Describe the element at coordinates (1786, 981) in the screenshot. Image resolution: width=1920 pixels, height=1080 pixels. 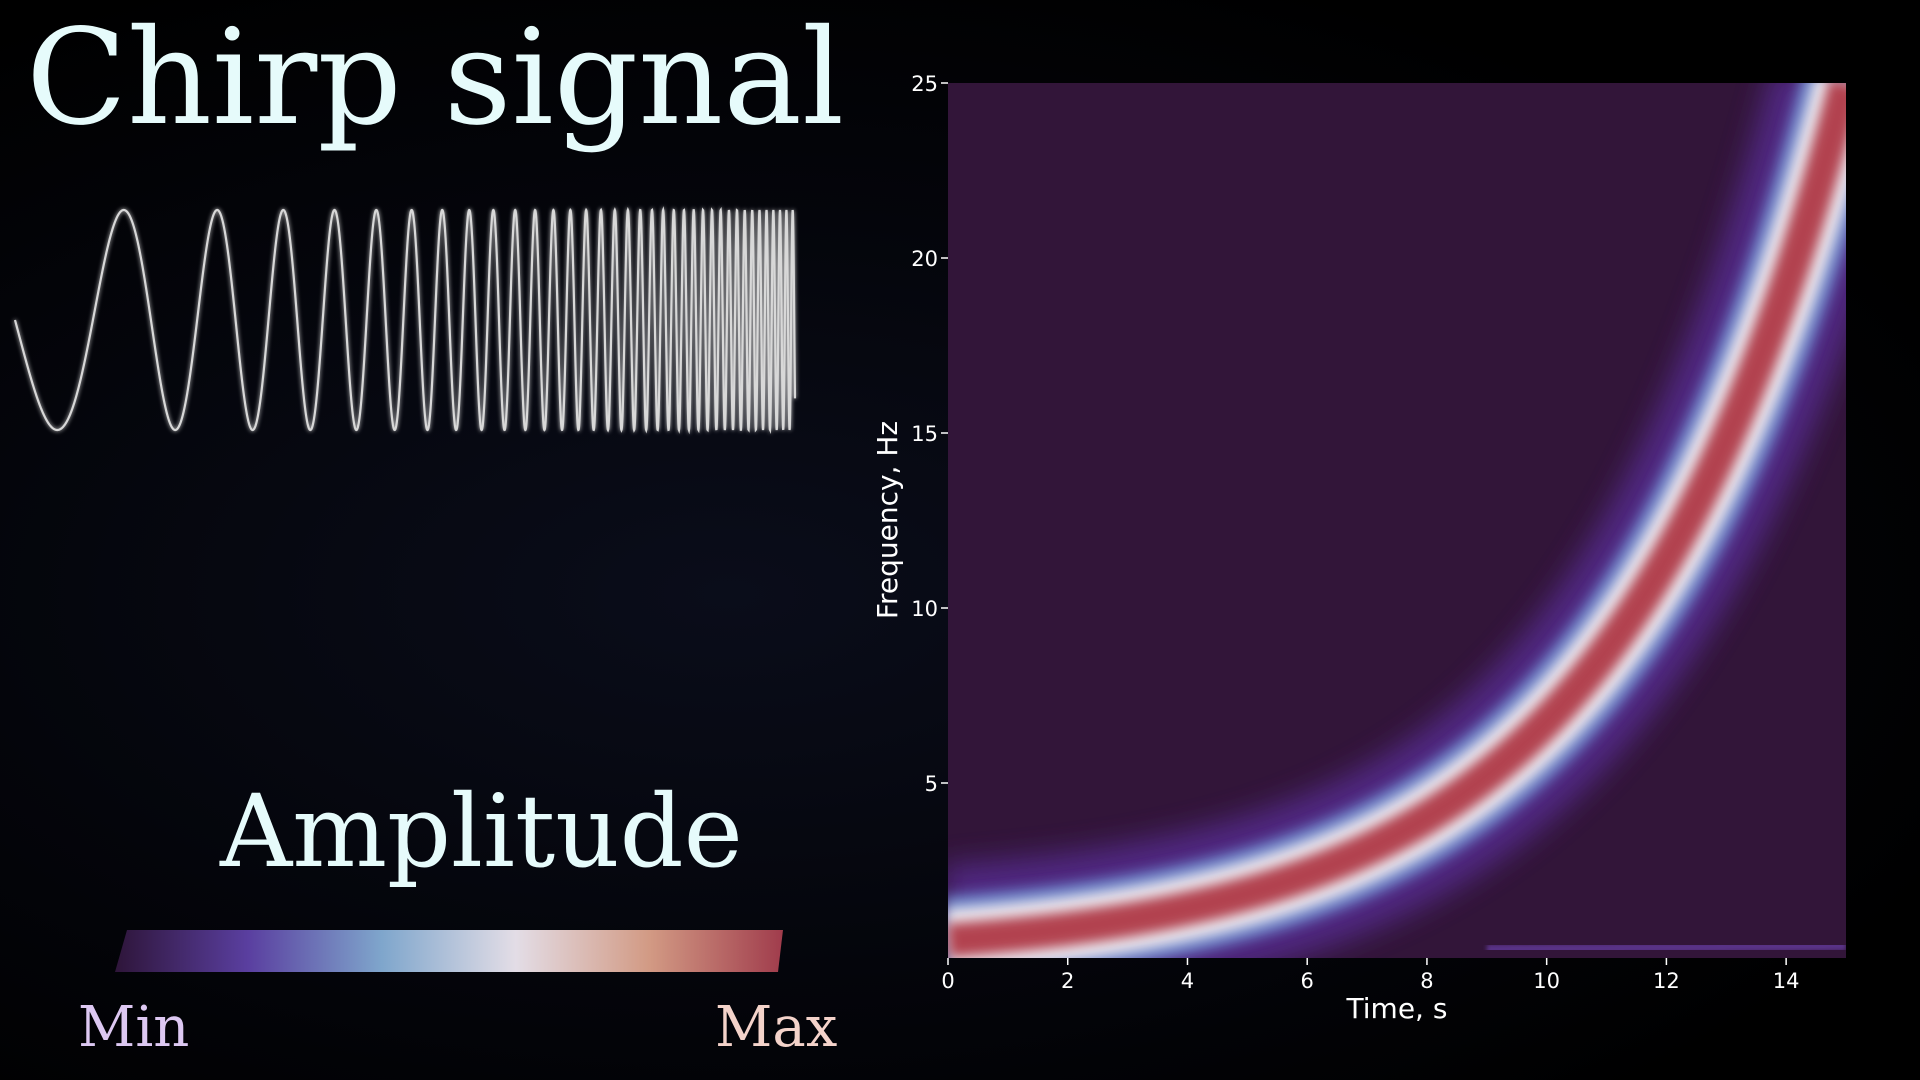
I see `x-tick-label: 14` at that location.